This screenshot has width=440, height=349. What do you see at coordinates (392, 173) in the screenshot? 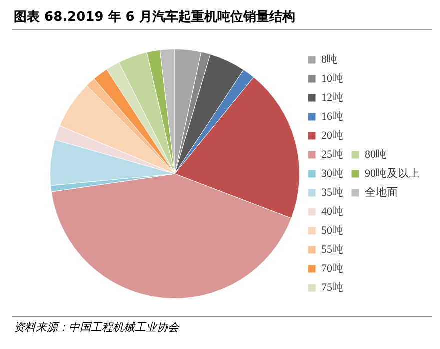
I see `legend-label: 90吨及以上` at bounding box center [392, 173].